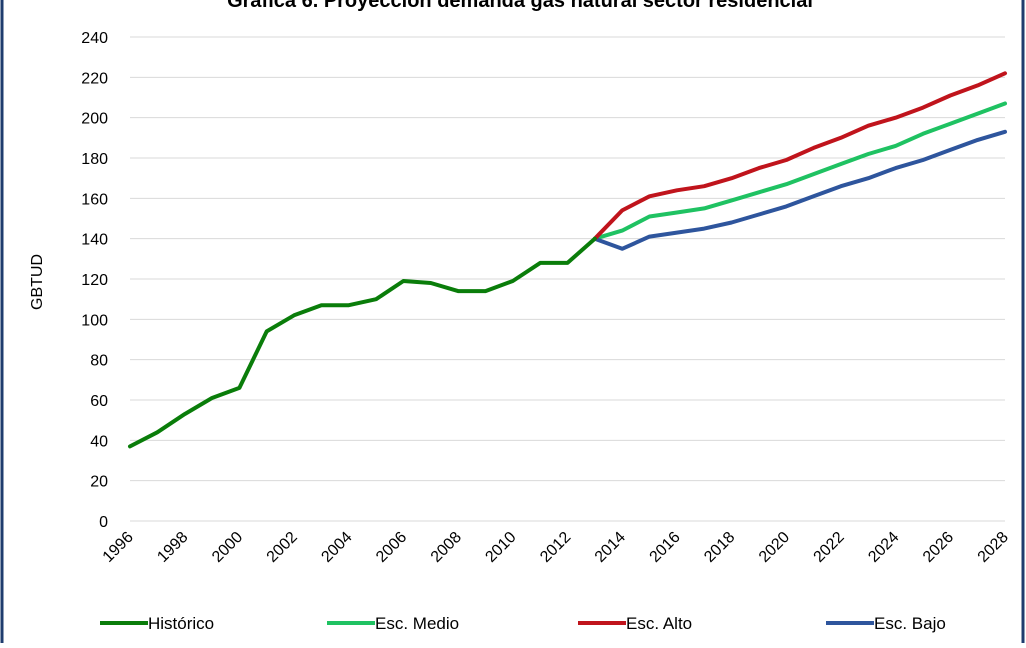 Image resolution: width=1026 pixels, height=648 pixels. What do you see at coordinates (94, 78) in the screenshot?
I see `y-tick-label: 220` at bounding box center [94, 78].